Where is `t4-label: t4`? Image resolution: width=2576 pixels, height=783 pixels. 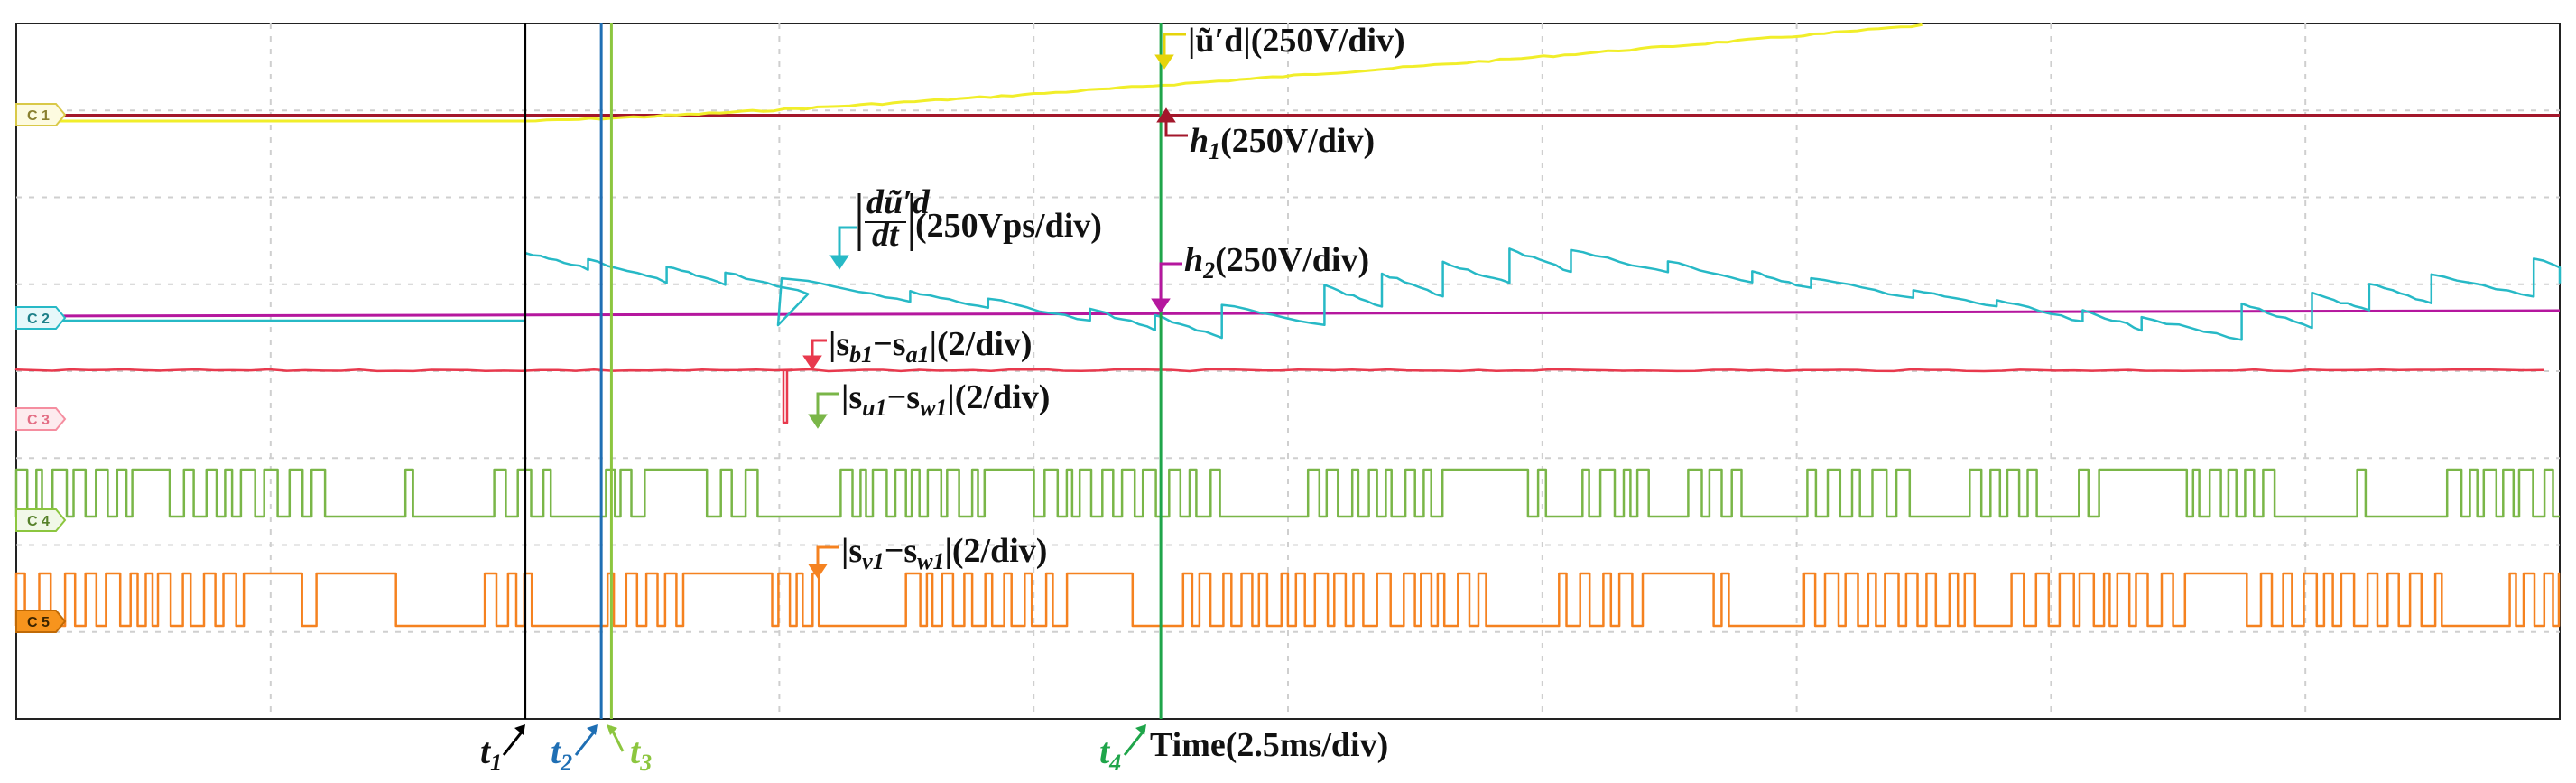
t4-label: t4 is located at coordinates (1110, 753).